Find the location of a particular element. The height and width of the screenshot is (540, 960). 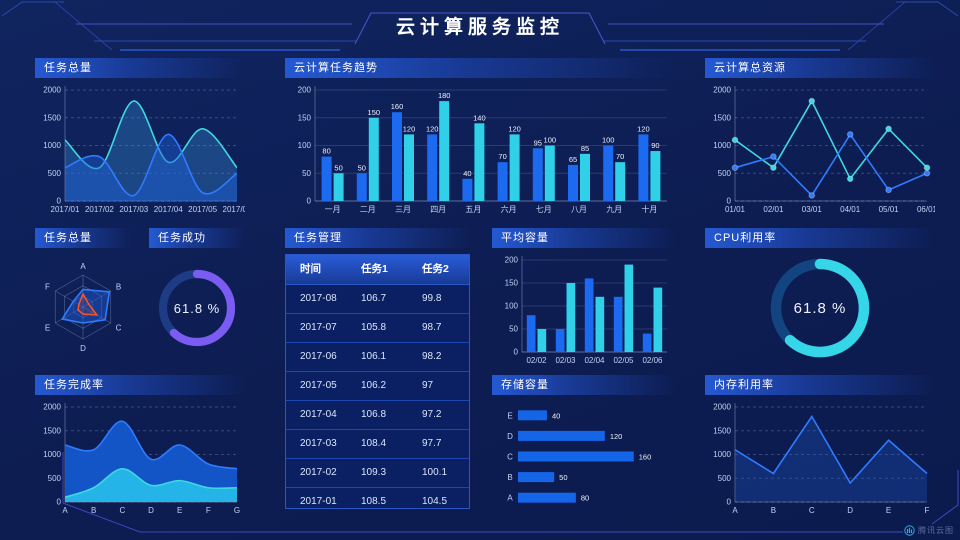

svg-text: 200 is located at coordinates (305, 90).